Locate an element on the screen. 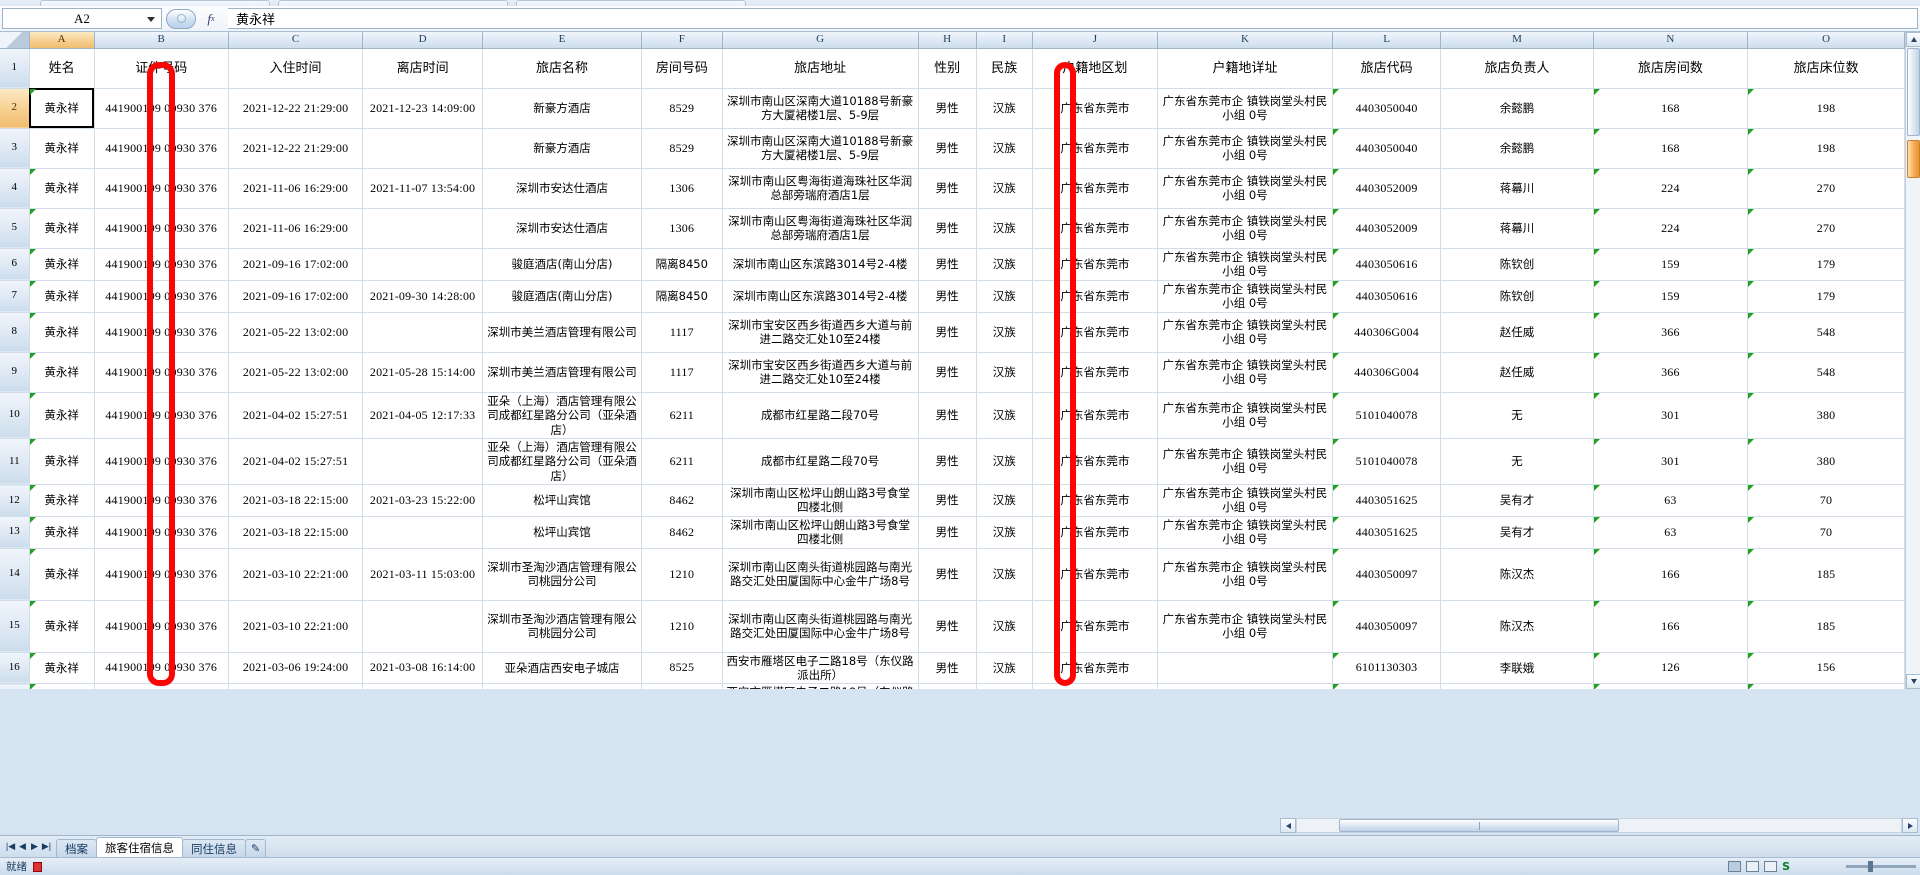  cell-J11: 广东省东莞市 is located at coordinates (1095, 462).